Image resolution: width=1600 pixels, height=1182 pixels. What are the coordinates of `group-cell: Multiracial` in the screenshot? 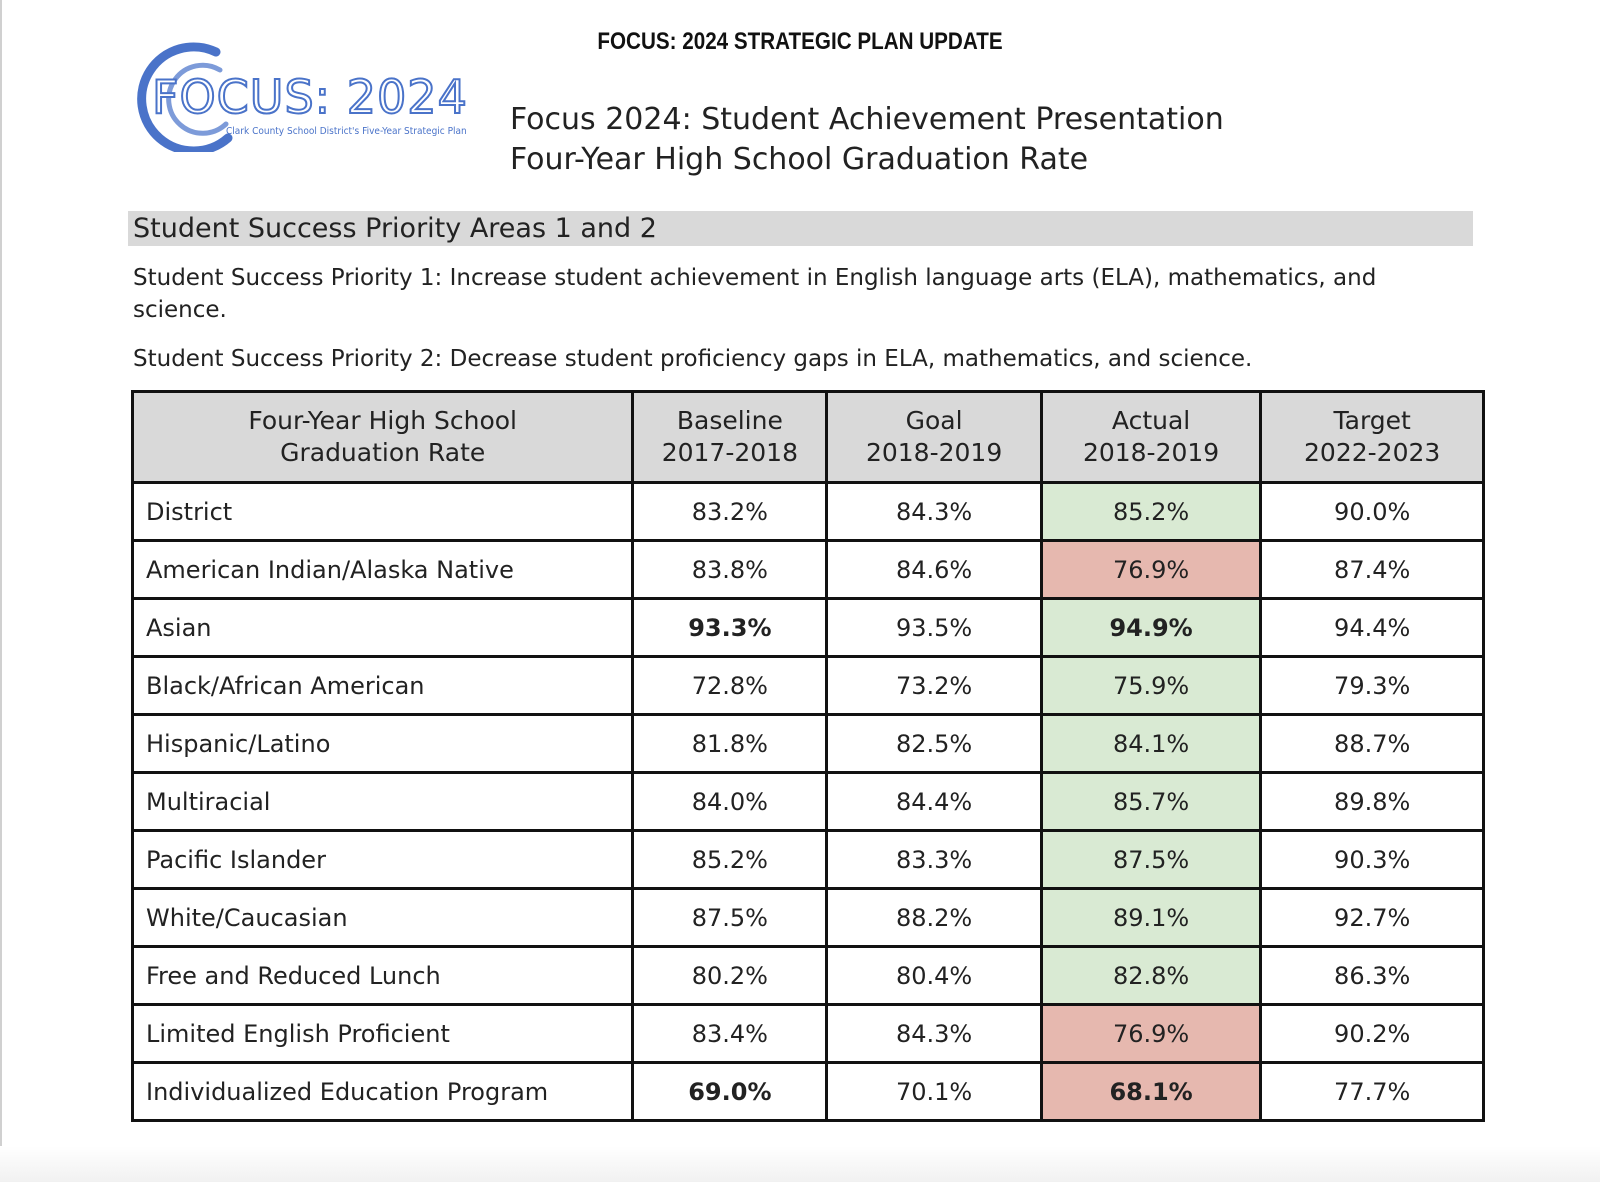 It's located at (382, 801).